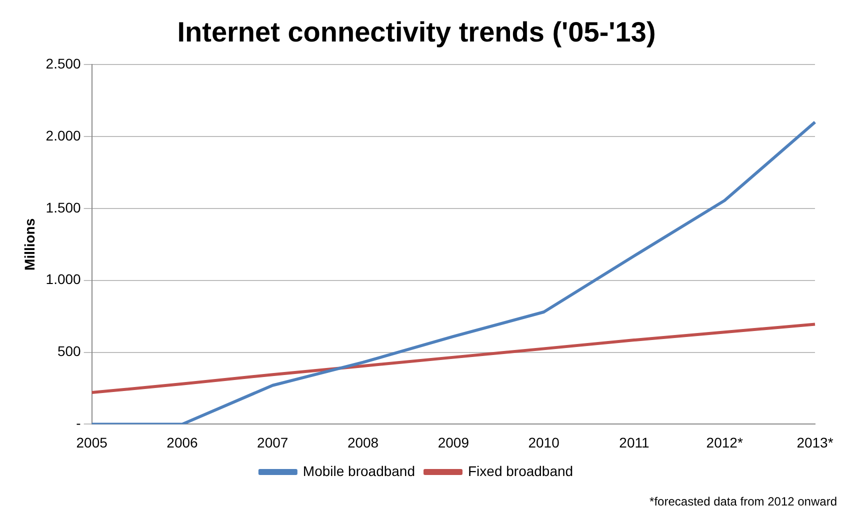 This screenshot has height=518, width=853. What do you see at coordinates (92, 442) in the screenshot?
I see `x-tick-label: 2005` at bounding box center [92, 442].